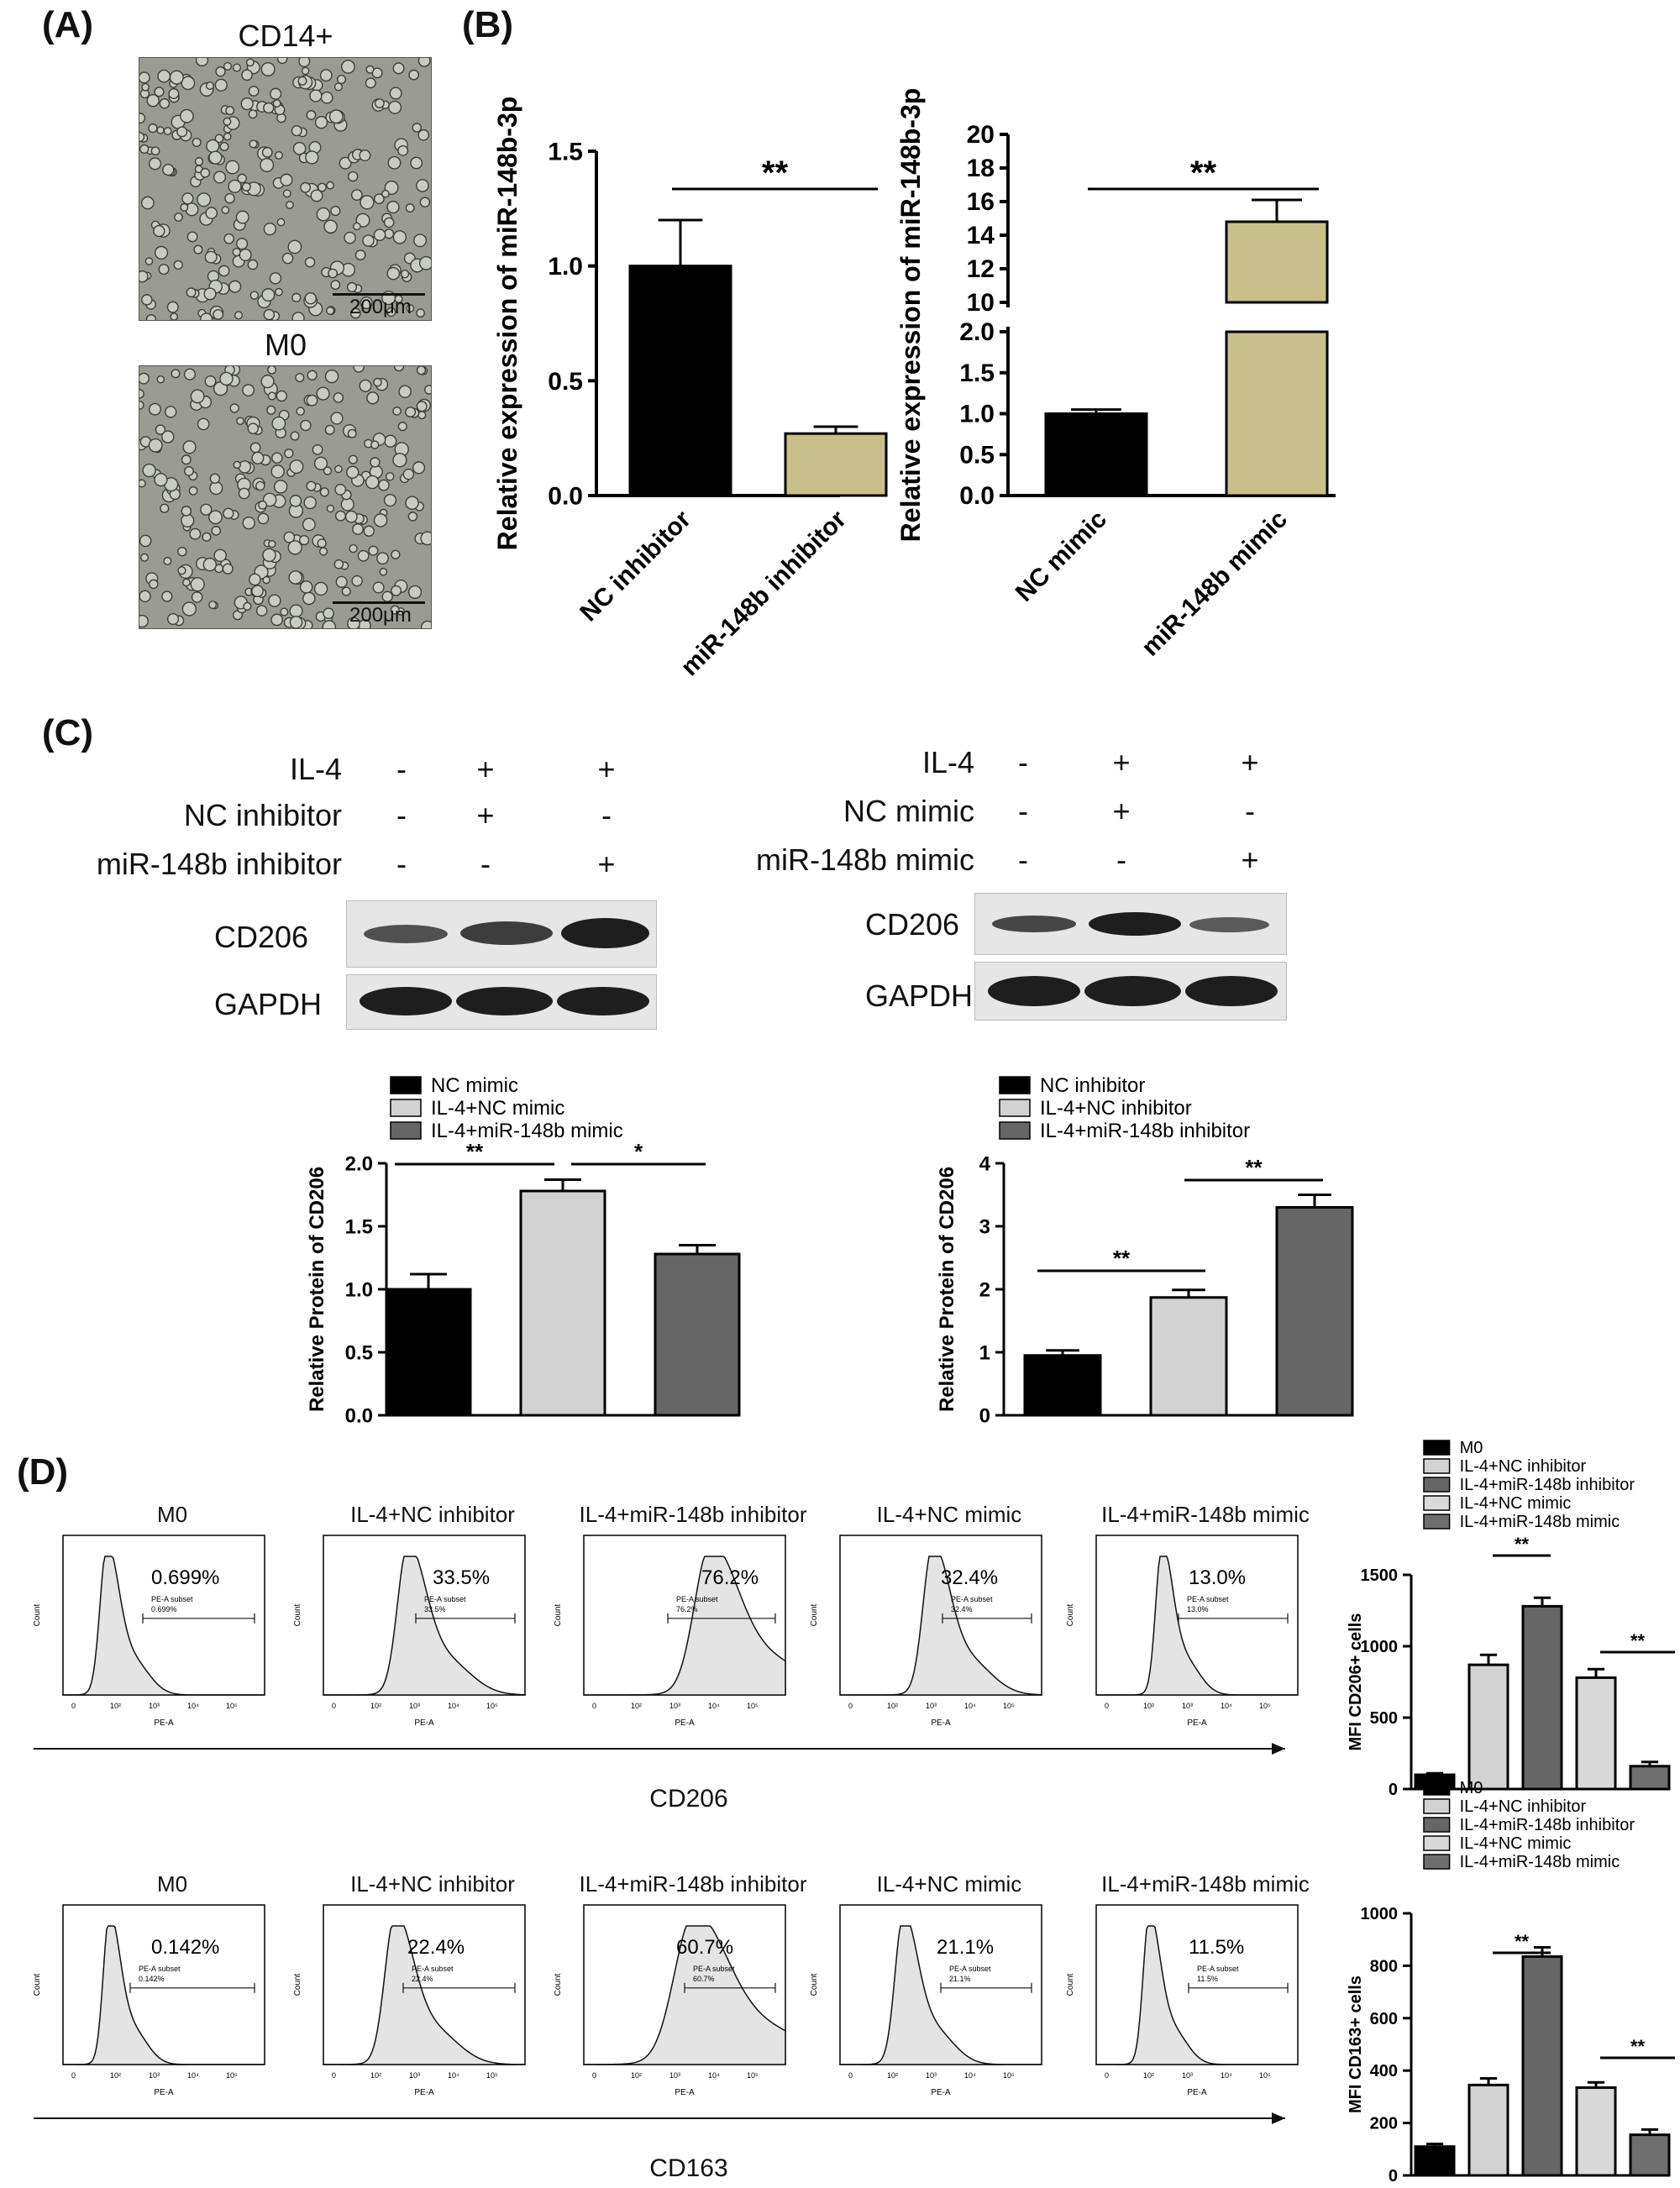 The height and width of the screenshot is (2188, 1680). Describe the element at coordinates (1148, 2075) in the screenshot. I see `x-tick-label: 10²` at that location.